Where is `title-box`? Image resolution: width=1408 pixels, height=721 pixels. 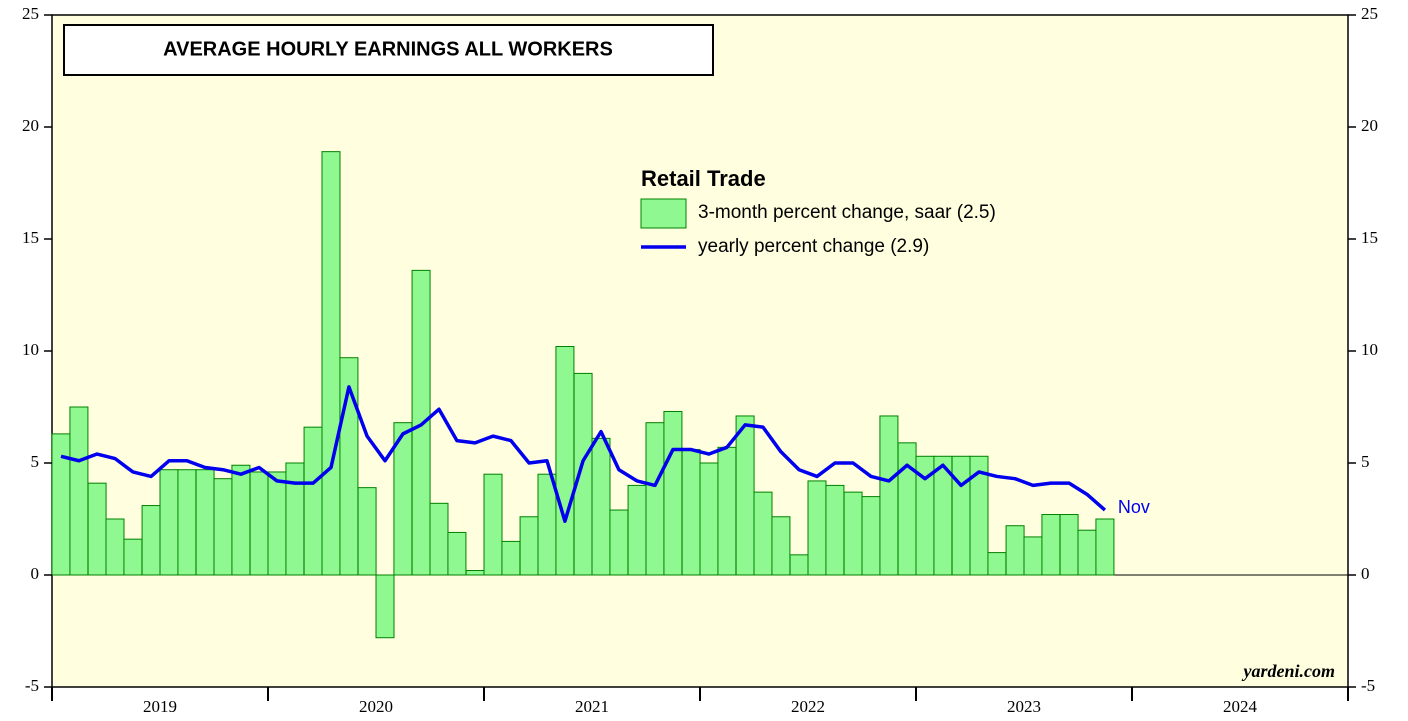
title-box is located at coordinates (388, 50).